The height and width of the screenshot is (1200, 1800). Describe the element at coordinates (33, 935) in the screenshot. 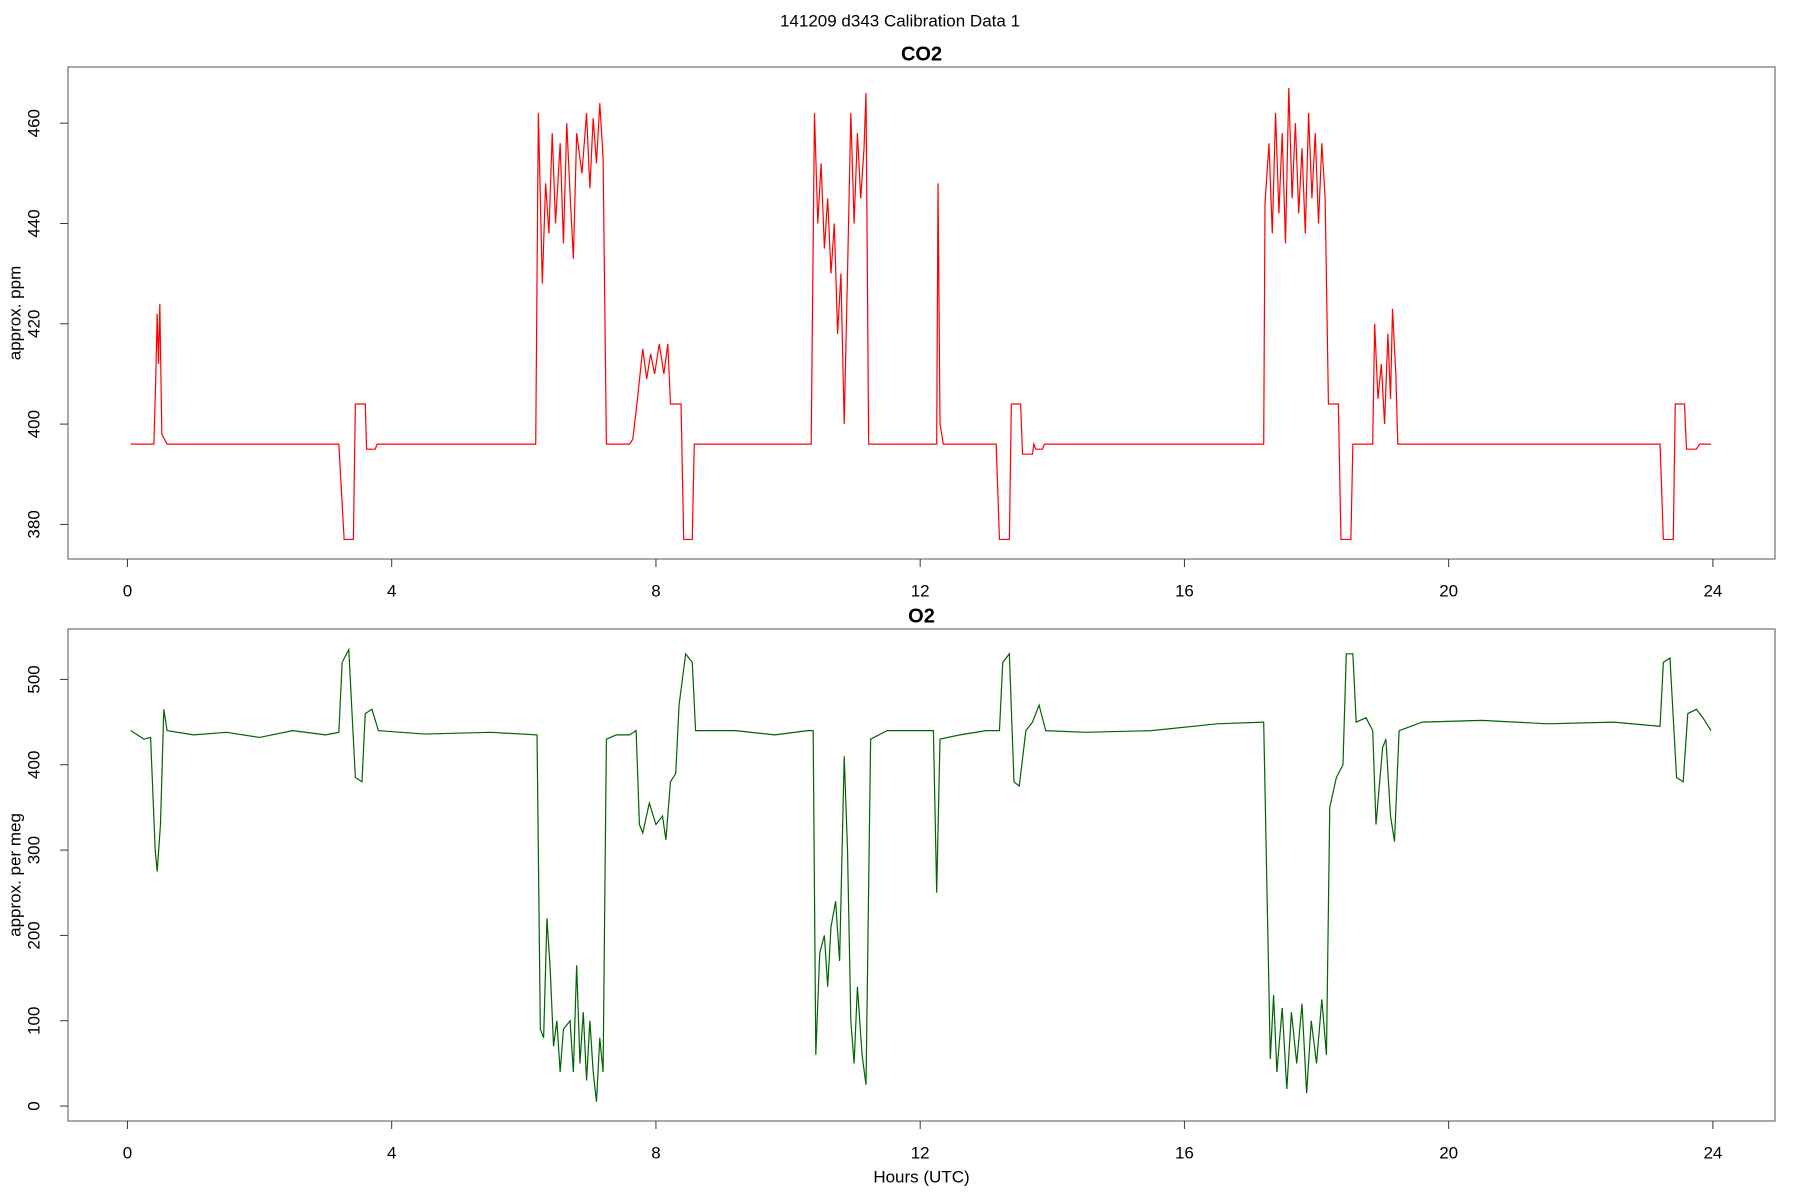

I see `y-tick-label: 200` at that location.